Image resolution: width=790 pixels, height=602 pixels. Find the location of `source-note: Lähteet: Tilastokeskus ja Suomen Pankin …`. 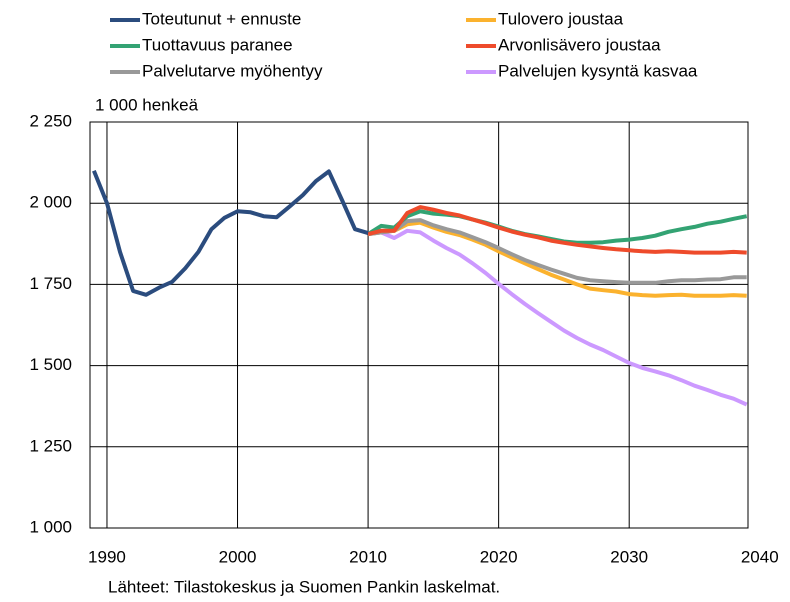

source-note: Lähteet: Tilastokeskus ja Suomen Pankin … is located at coordinates (304, 586).